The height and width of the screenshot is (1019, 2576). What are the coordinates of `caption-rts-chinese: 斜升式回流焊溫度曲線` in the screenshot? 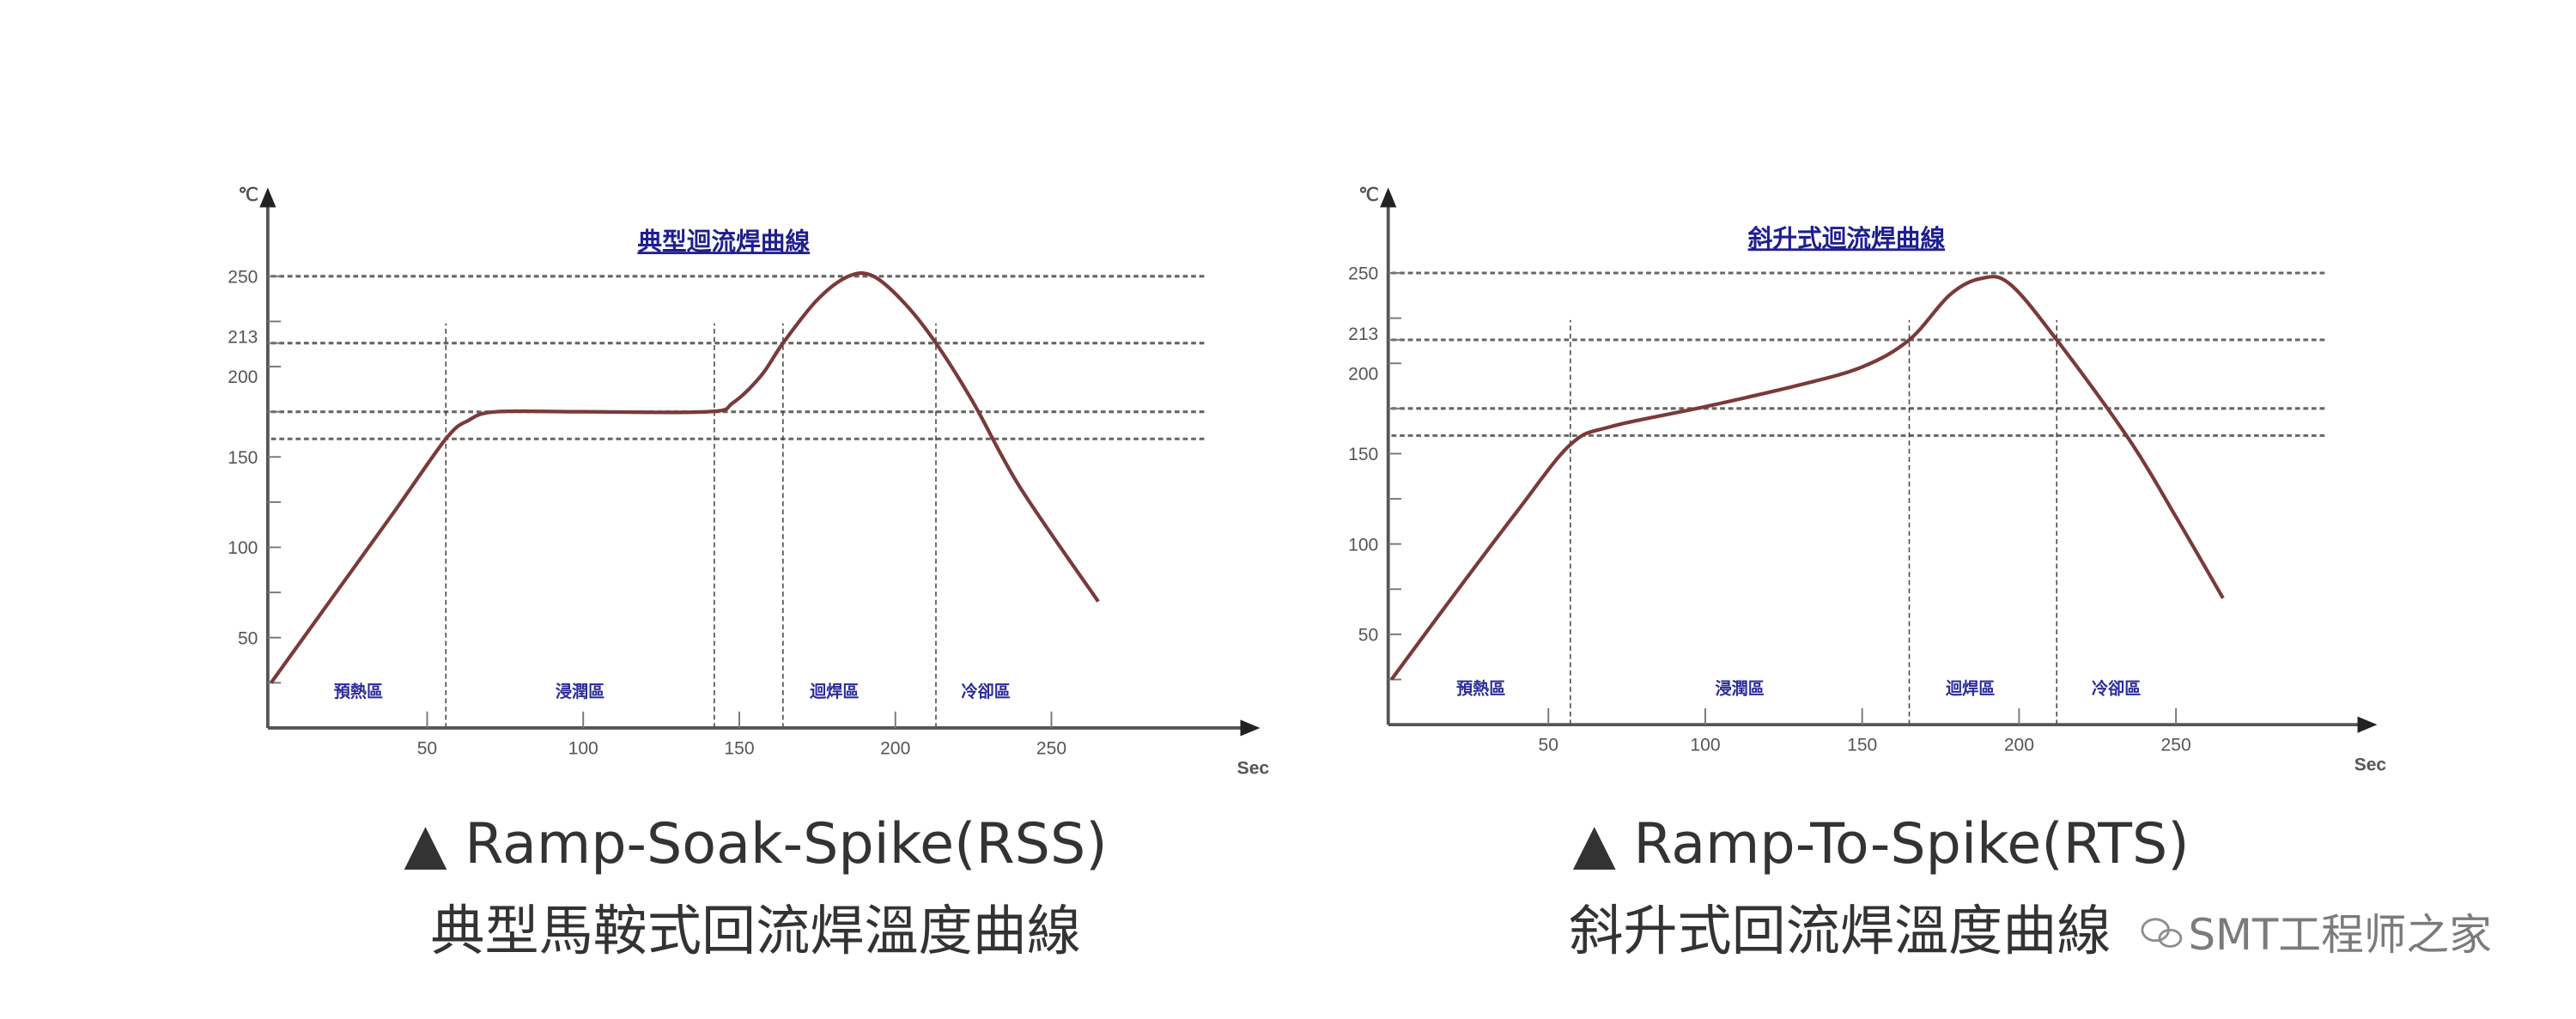 It's located at (1840, 930).